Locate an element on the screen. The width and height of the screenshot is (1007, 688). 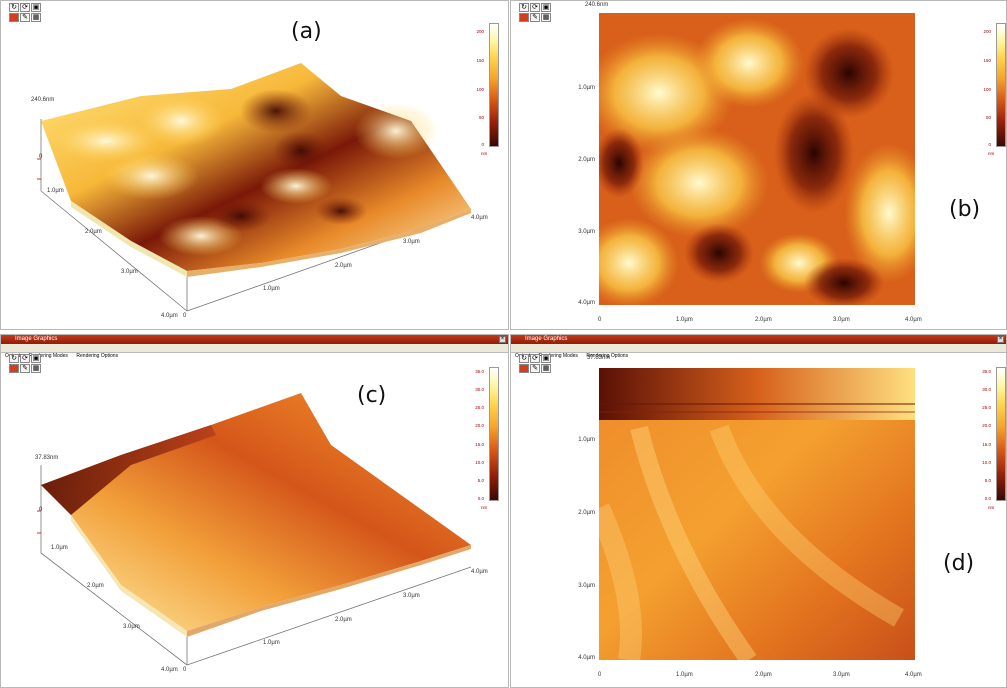
panel-label: (b) is located at coordinates (965, 209).